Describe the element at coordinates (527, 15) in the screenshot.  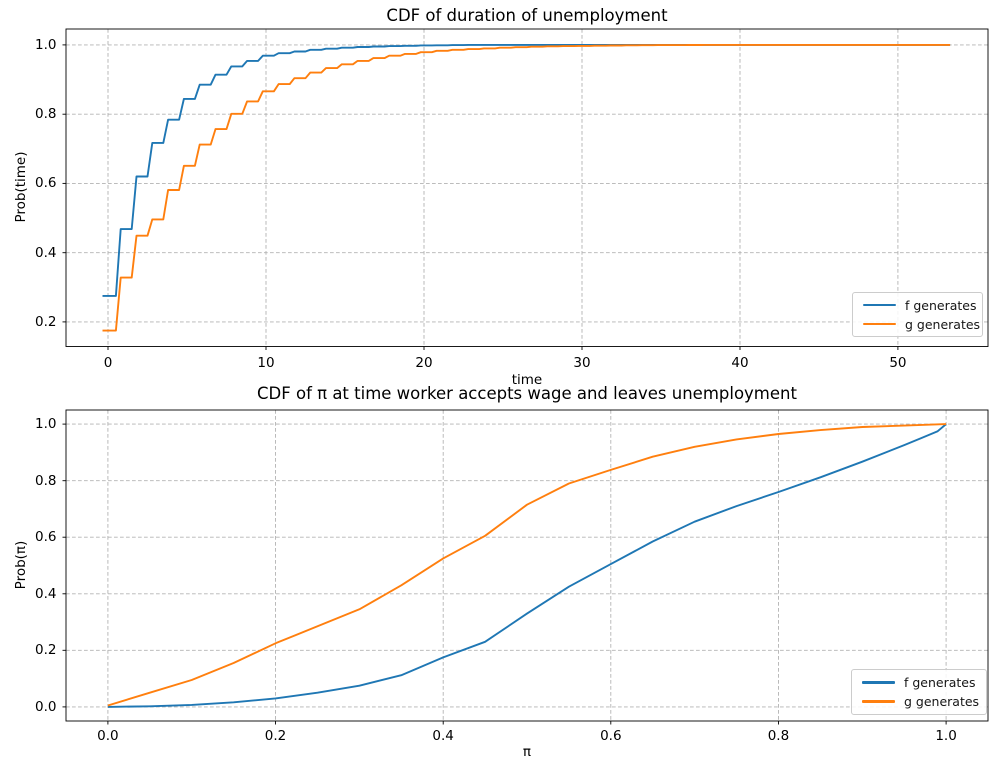
I see `top-plot-title: CDF of duration of unemployment` at that location.